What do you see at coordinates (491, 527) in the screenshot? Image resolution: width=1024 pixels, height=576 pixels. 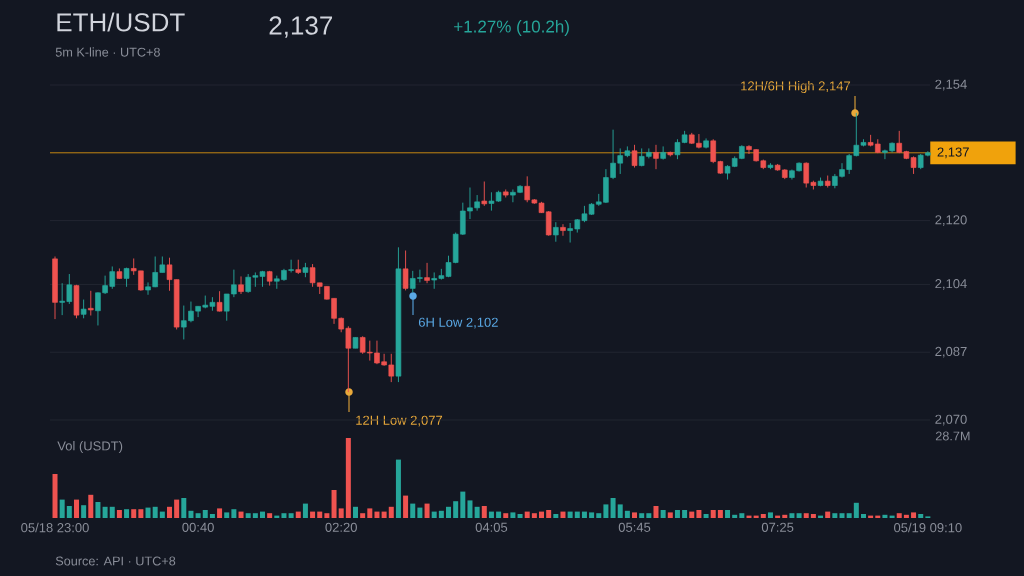 I see `x-tick-label: 04:05` at bounding box center [491, 527].